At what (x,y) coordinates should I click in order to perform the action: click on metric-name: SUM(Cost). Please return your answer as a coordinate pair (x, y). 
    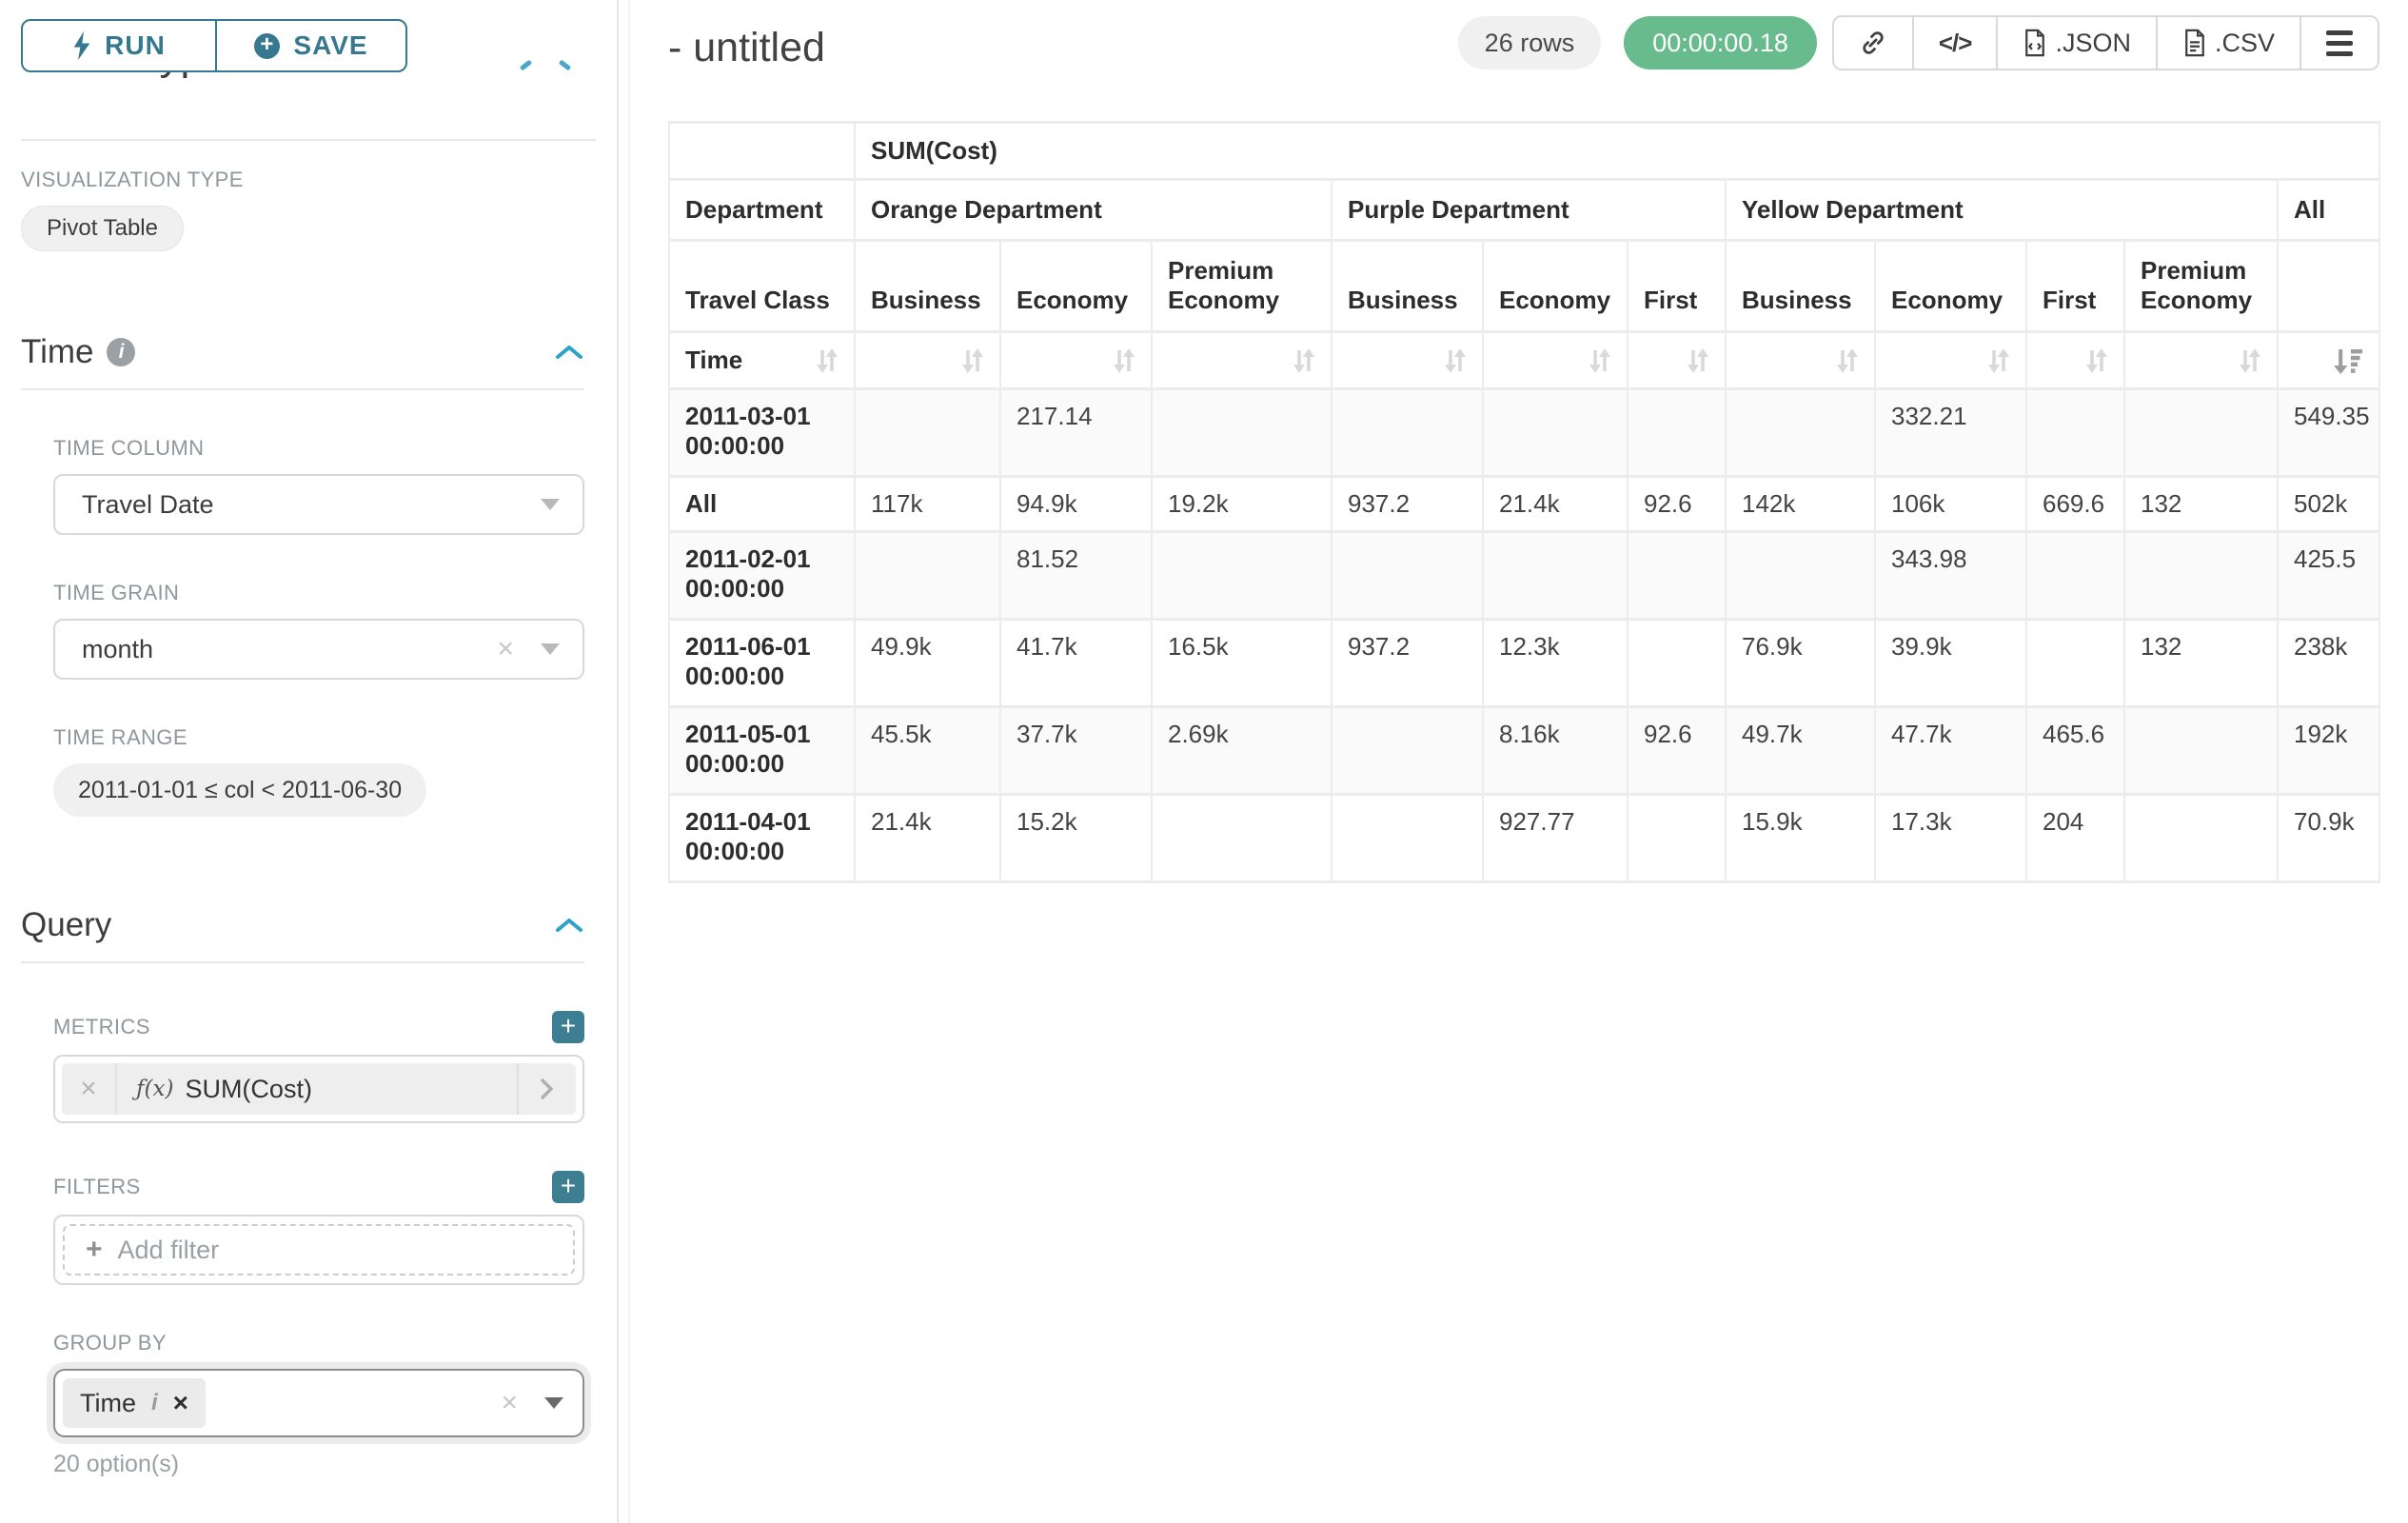
    Looking at the image, I should click on (248, 1089).